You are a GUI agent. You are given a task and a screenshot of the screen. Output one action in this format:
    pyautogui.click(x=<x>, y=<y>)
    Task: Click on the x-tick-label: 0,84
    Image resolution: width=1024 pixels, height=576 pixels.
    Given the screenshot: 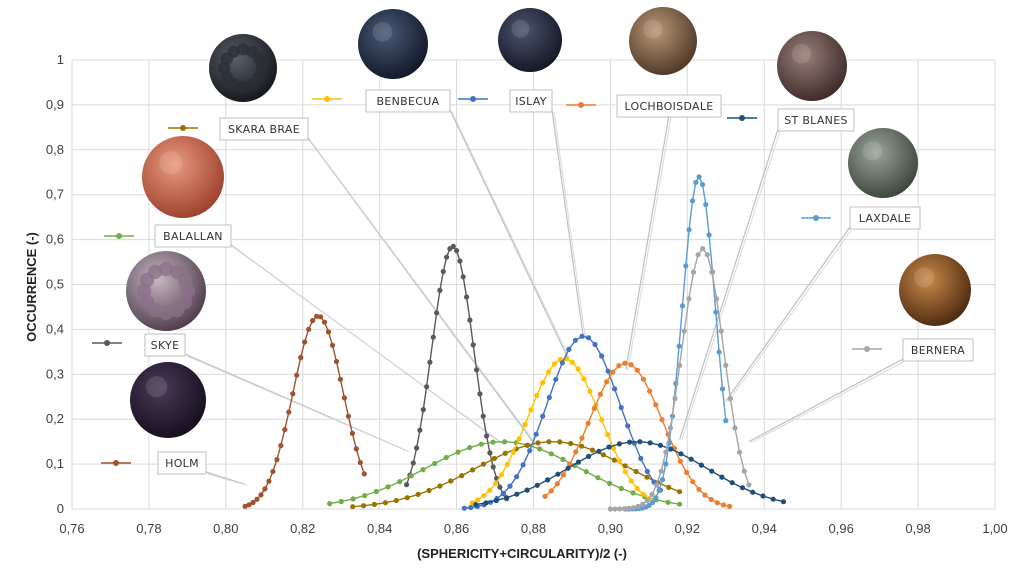 What is the action you would take?
    pyautogui.click(x=379, y=528)
    